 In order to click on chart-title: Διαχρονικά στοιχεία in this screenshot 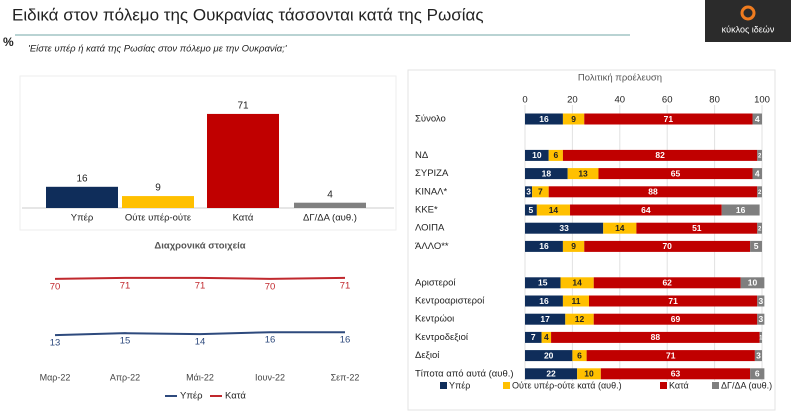, I will do `click(199, 246)`.